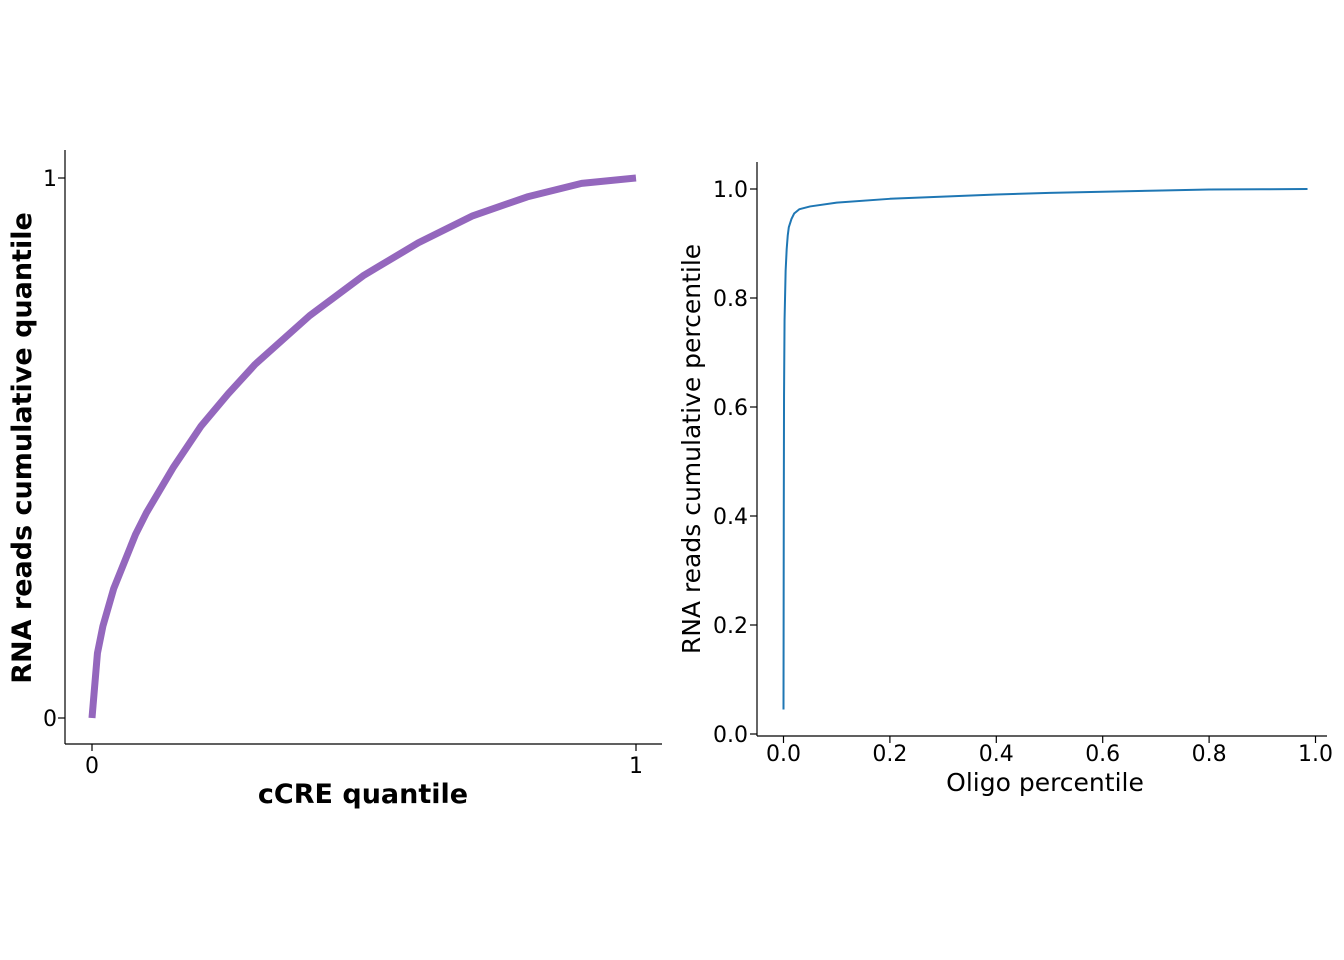 Image resolution: width=1344 pixels, height=960 pixels. I want to click on left-chart-y-axis-label: RNA reads cumulative quantile, so click(22, 448).